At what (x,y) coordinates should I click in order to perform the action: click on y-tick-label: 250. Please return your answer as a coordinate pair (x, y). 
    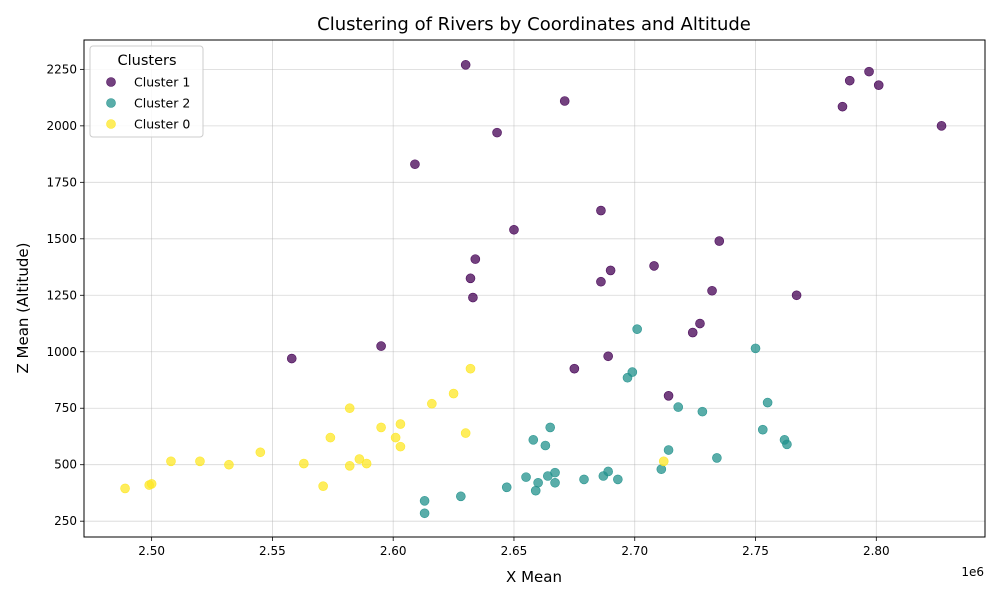
    Looking at the image, I should click on (65, 521).